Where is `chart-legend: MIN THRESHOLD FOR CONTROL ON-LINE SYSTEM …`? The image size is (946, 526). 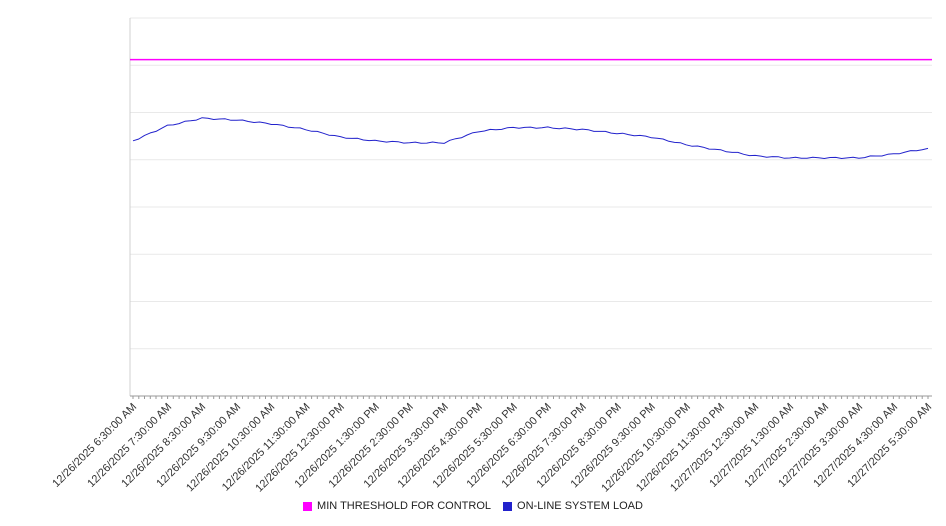
chart-legend: MIN THRESHOLD FOR CONTROL ON-LINE SYSTEM … is located at coordinates (473, 506).